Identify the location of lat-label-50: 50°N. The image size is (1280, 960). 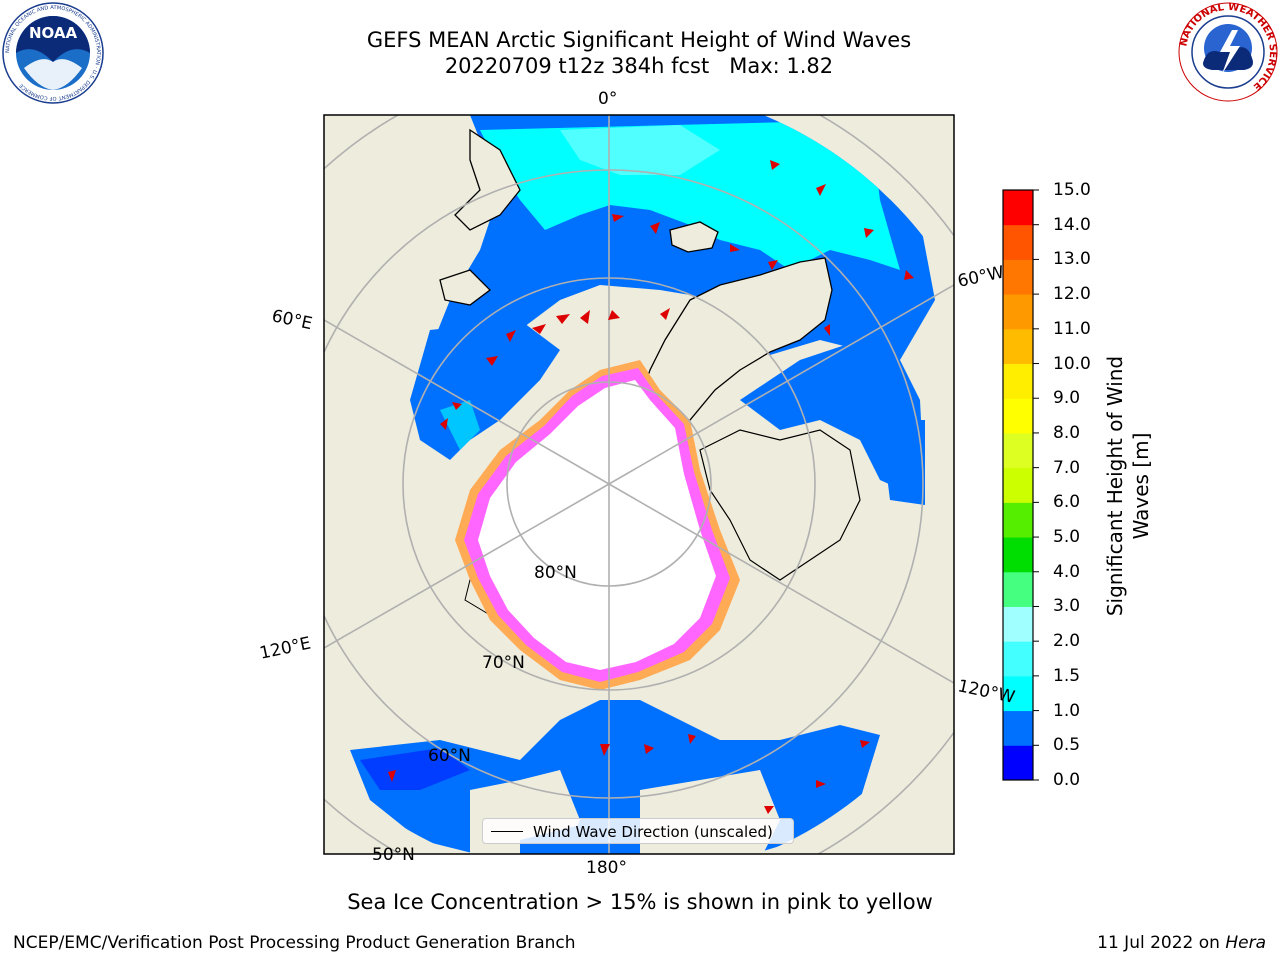
(393, 855).